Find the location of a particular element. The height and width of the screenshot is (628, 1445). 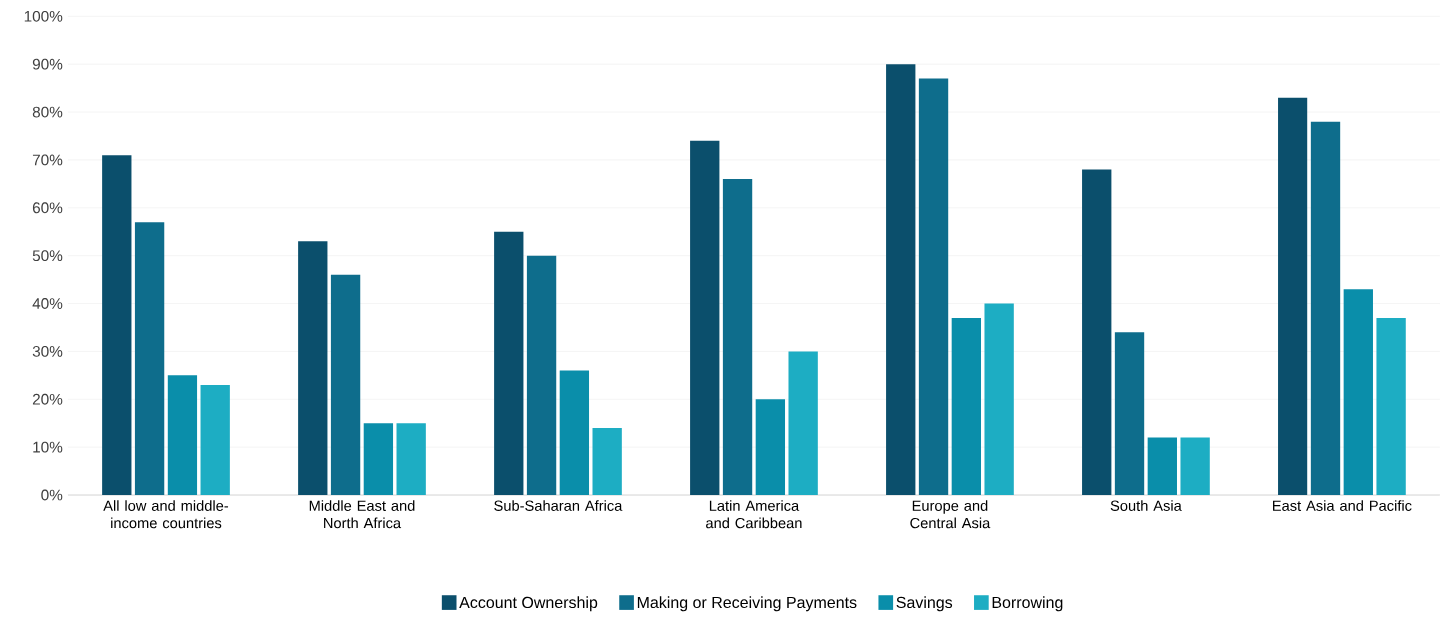

y-tick-label: 0% is located at coordinates (52, 495).